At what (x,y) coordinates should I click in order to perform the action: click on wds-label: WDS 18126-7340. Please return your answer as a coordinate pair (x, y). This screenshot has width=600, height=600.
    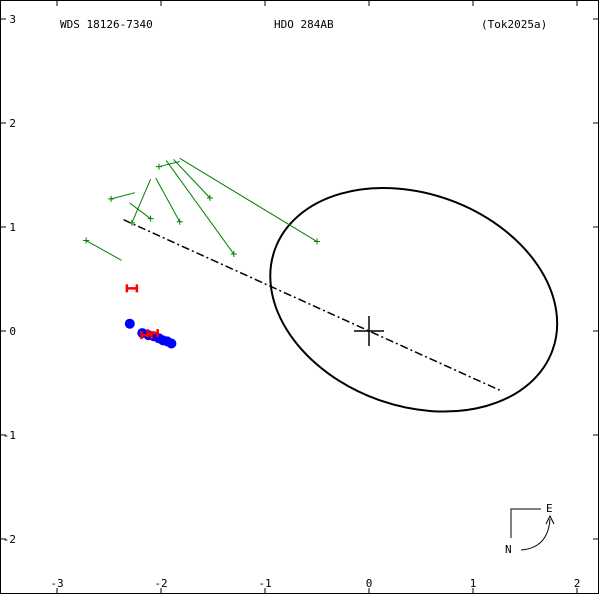
    Looking at the image, I should click on (106, 24).